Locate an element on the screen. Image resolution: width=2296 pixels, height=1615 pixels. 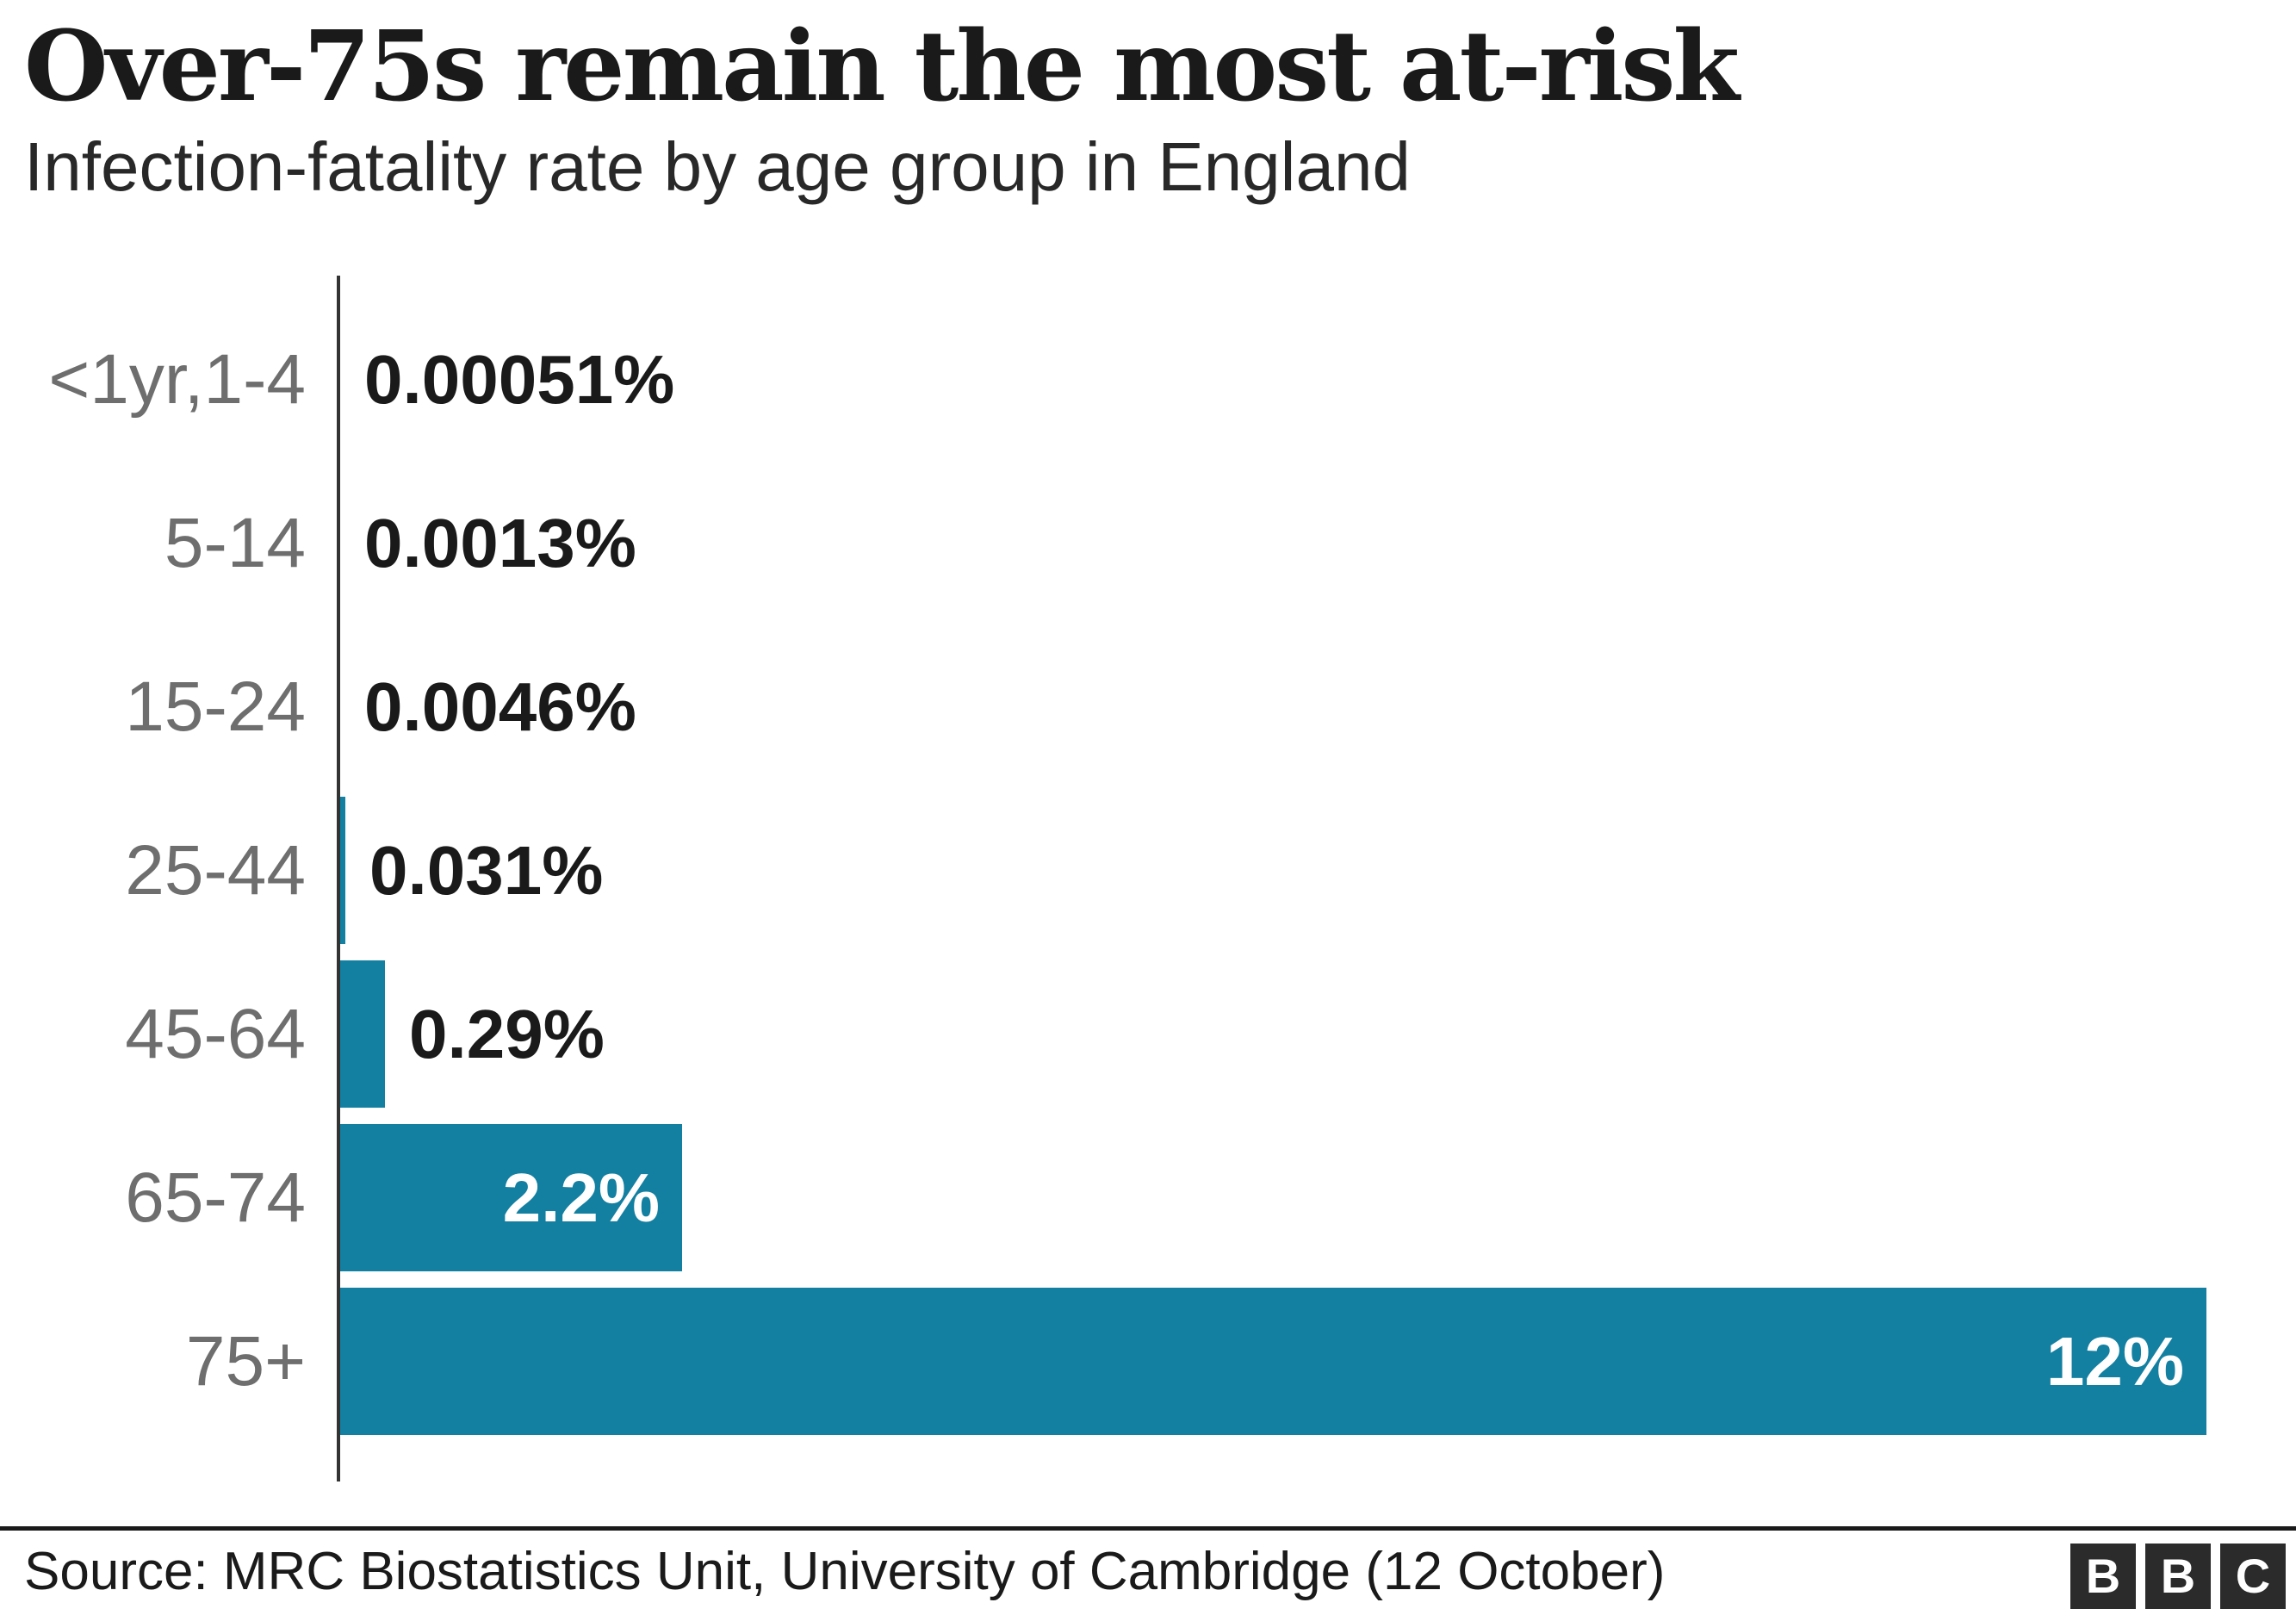
bar-row: 15-24 0.0046% is located at coordinates (1148, 706).